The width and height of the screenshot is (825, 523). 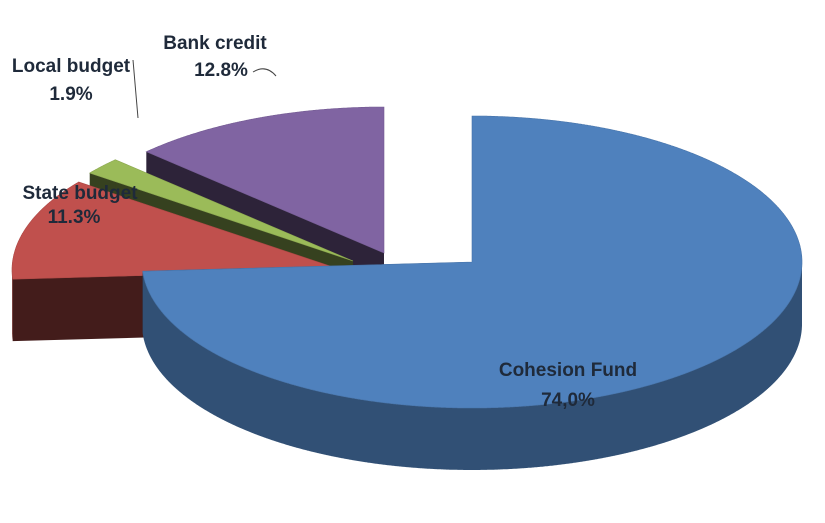 What do you see at coordinates (74, 217) in the screenshot?
I see `slice-value-state-budget: 11.3%` at bounding box center [74, 217].